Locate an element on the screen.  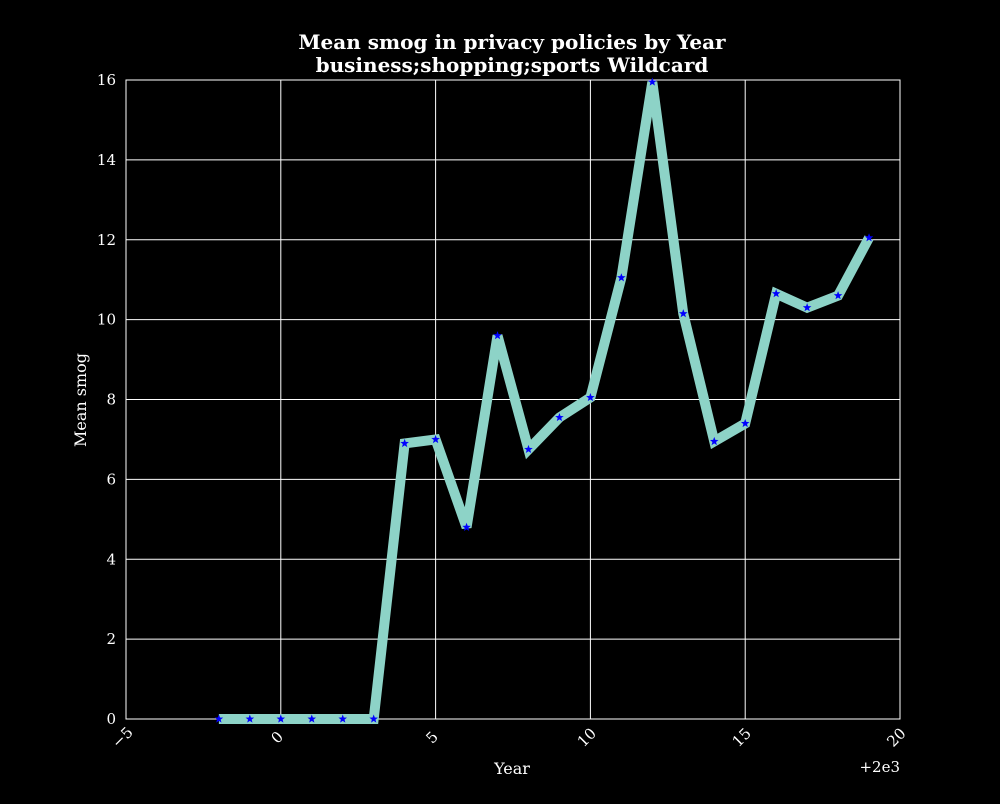
y-tick-label: 6 is located at coordinates (111, 479).